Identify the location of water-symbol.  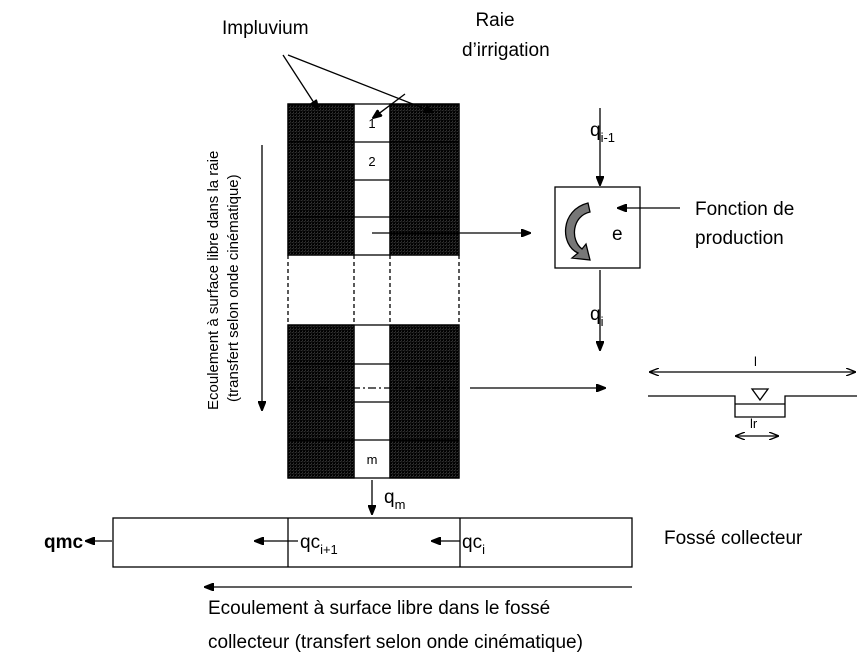
(760, 395).